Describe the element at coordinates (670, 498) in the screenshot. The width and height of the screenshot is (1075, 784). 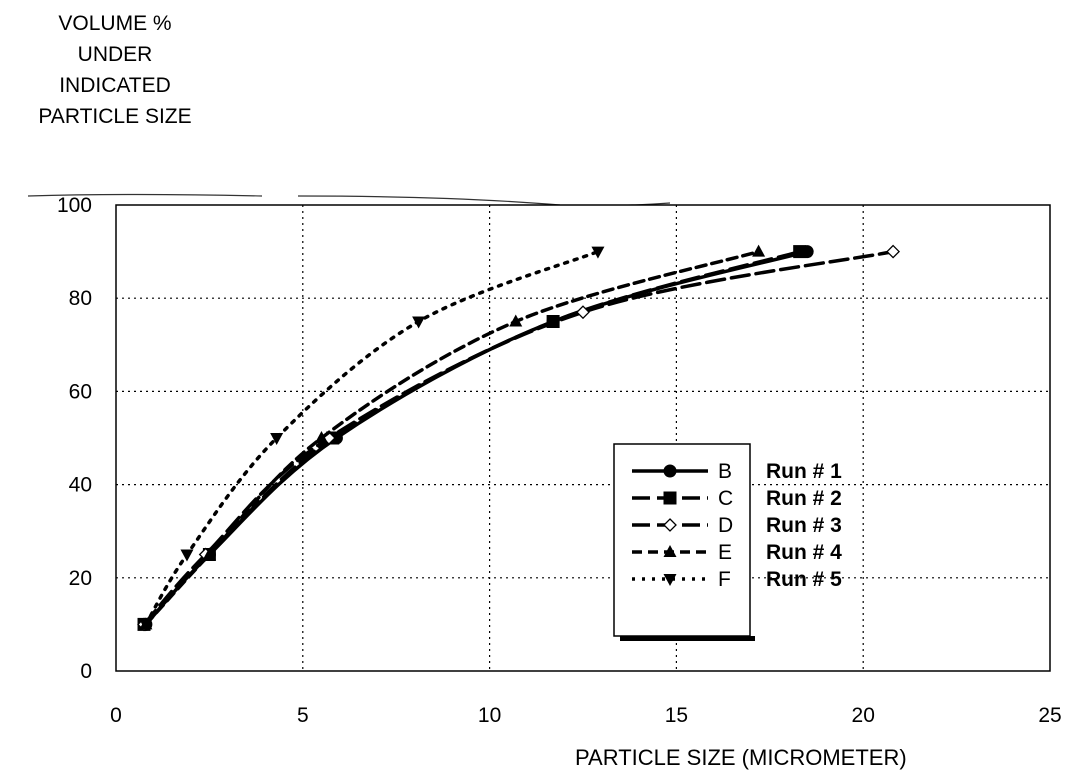
I see `legend-marker-C` at that location.